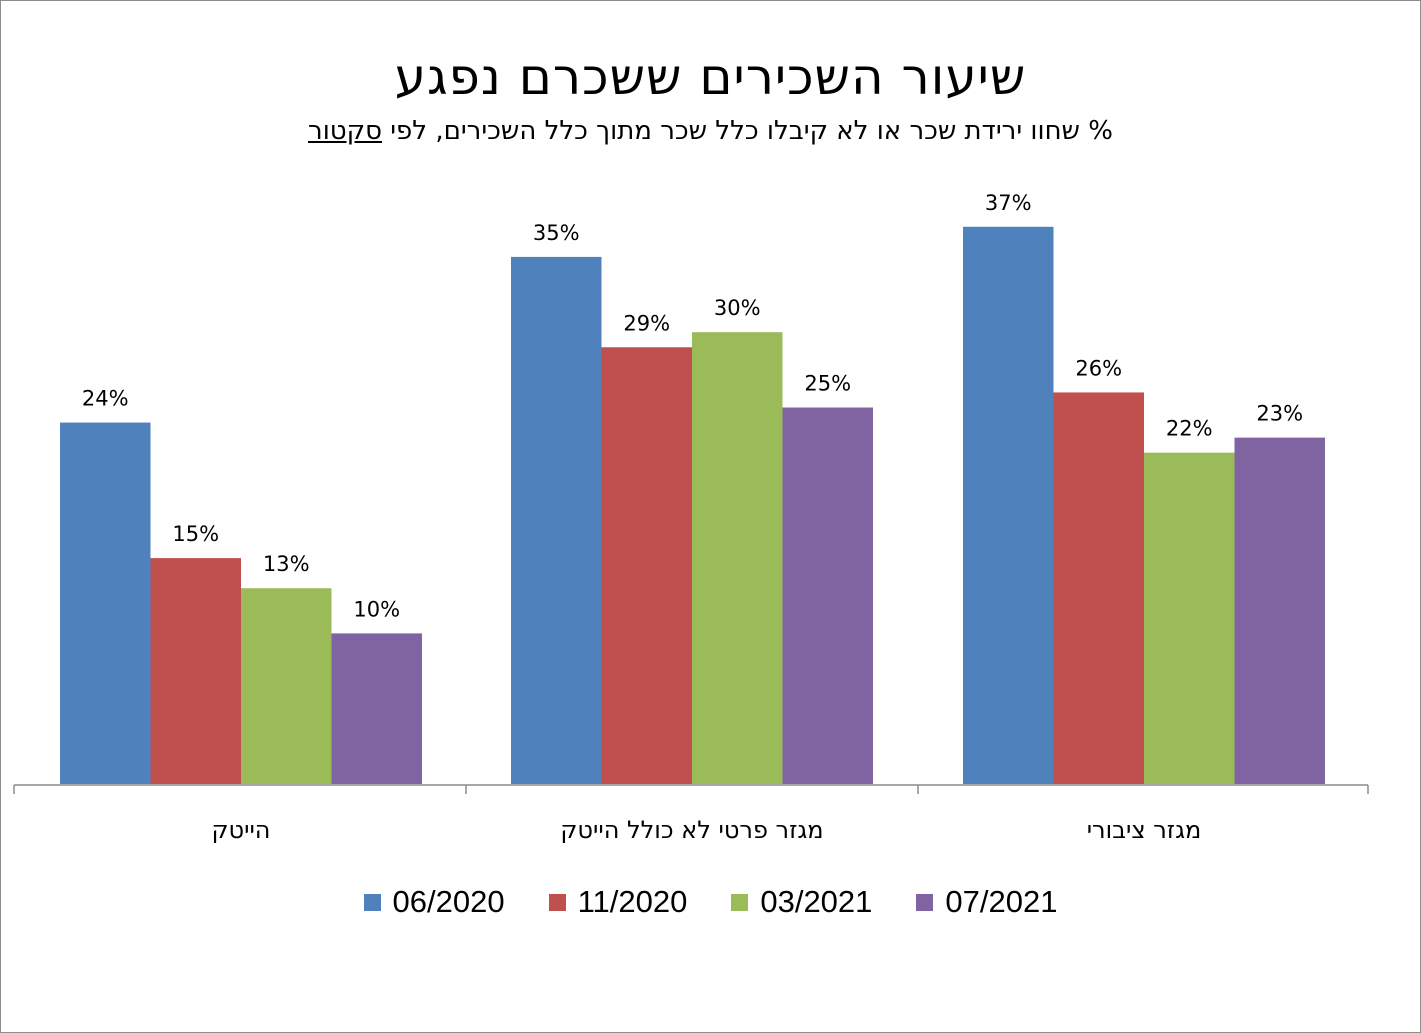  I want to click on data-label: 26%, so click(1098, 368).